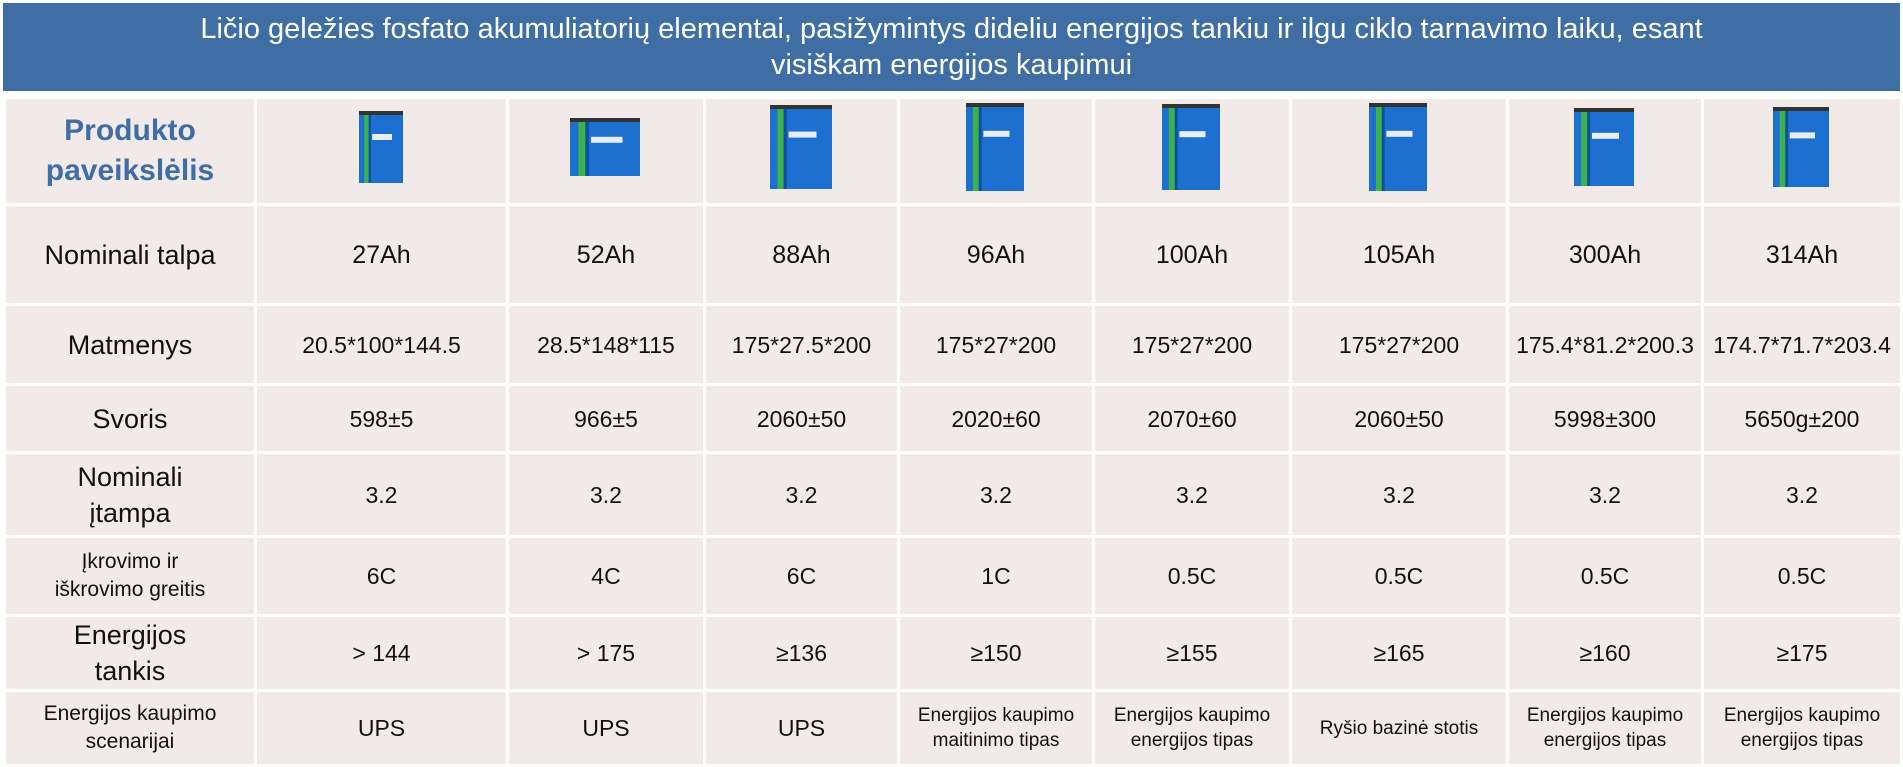  I want to click on row-label: Matmenys, so click(130, 344).